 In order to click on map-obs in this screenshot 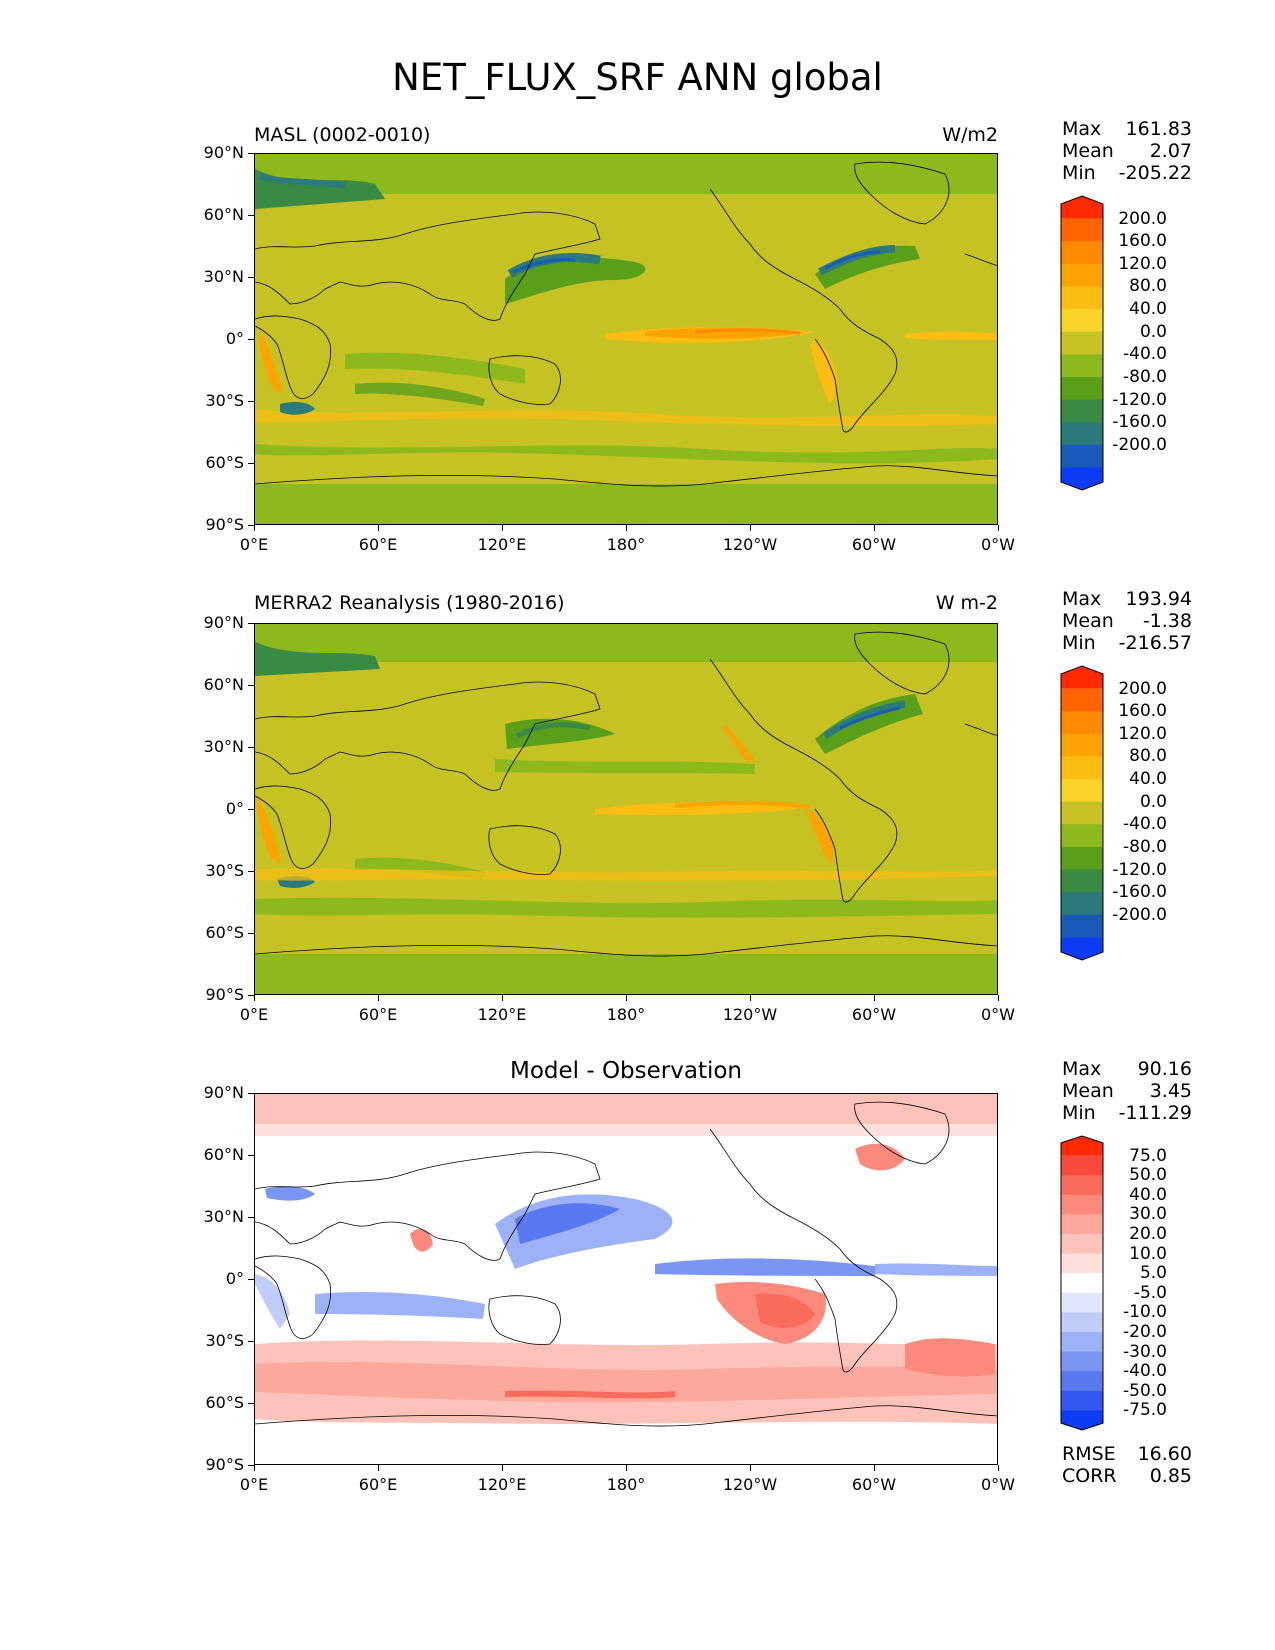, I will do `click(626, 809)`.